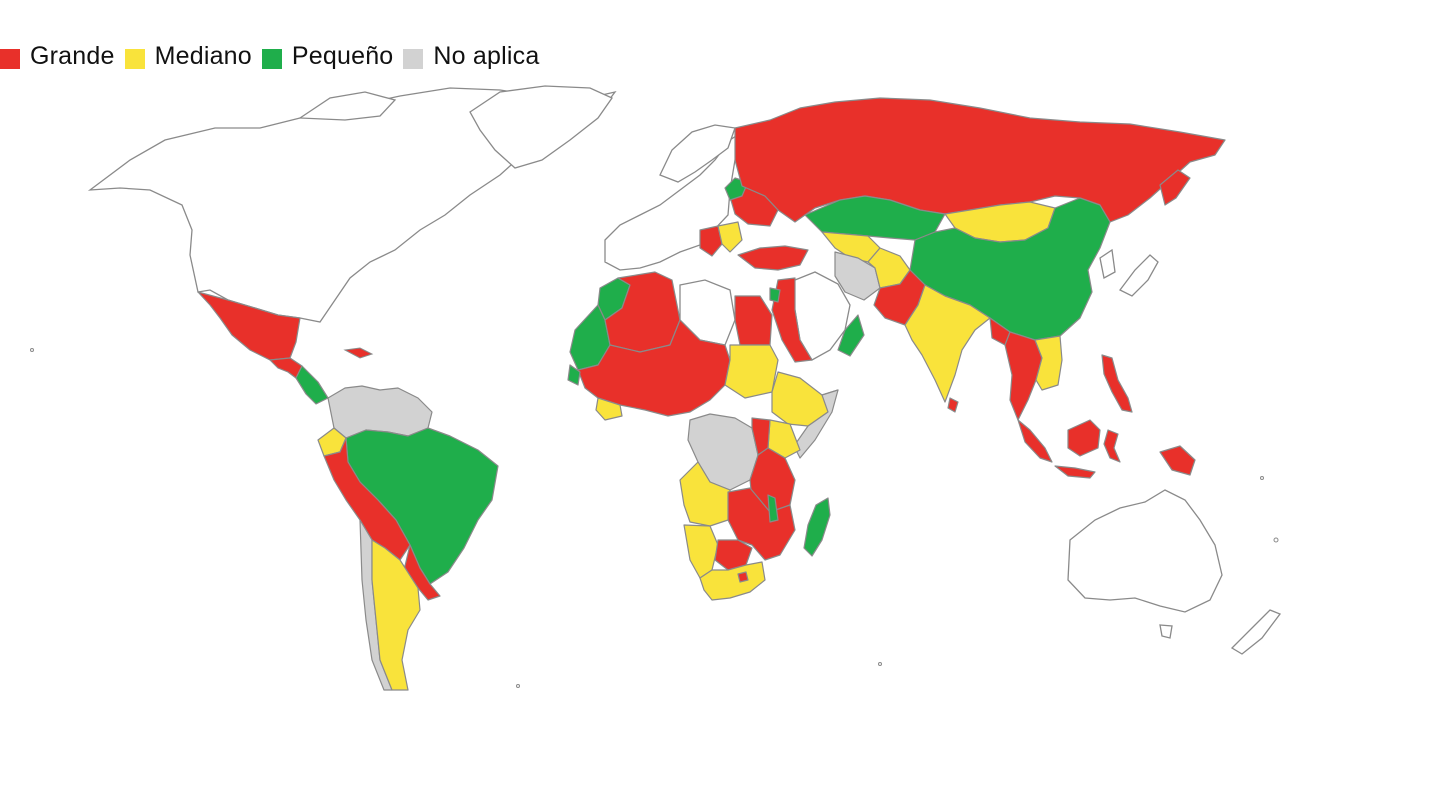  Describe the element at coordinates (743, 577) in the screenshot. I see `region-lesotho` at that location.